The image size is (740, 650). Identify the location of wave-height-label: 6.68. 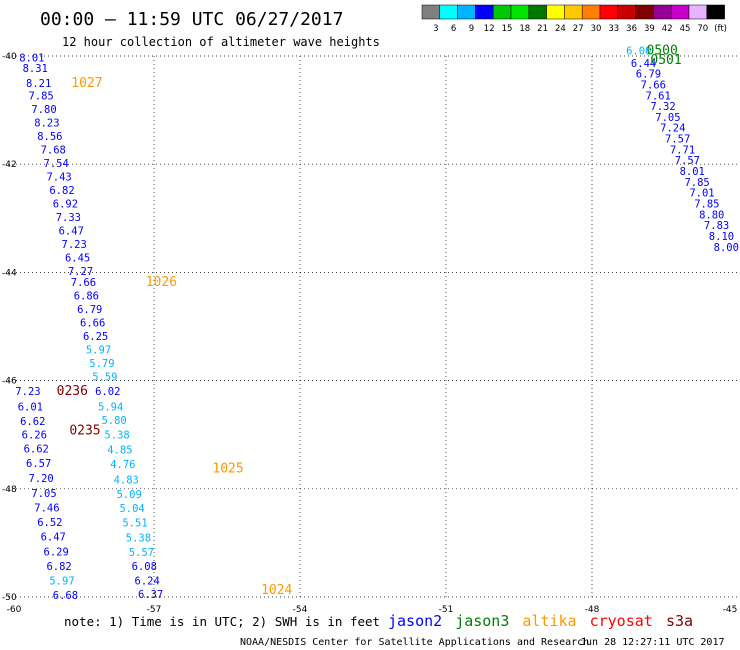
(65, 596).